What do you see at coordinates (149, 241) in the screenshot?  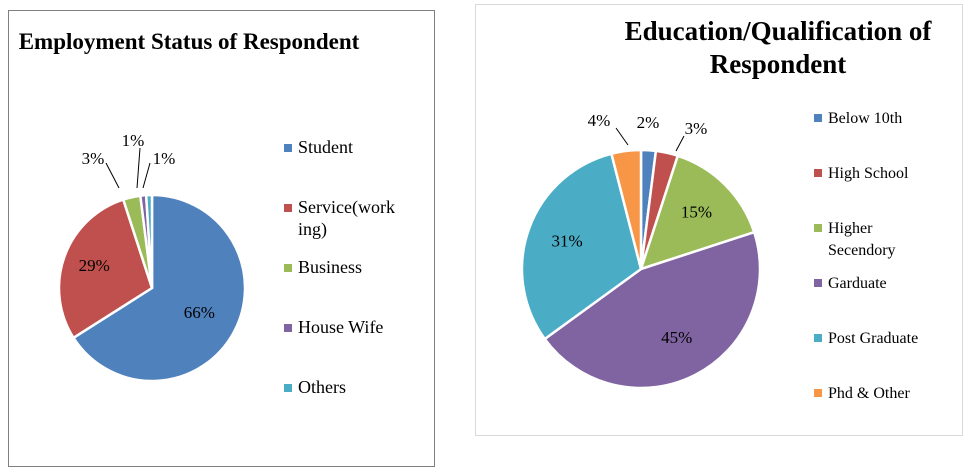 I see `pie-slice-others` at bounding box center [149, 241].